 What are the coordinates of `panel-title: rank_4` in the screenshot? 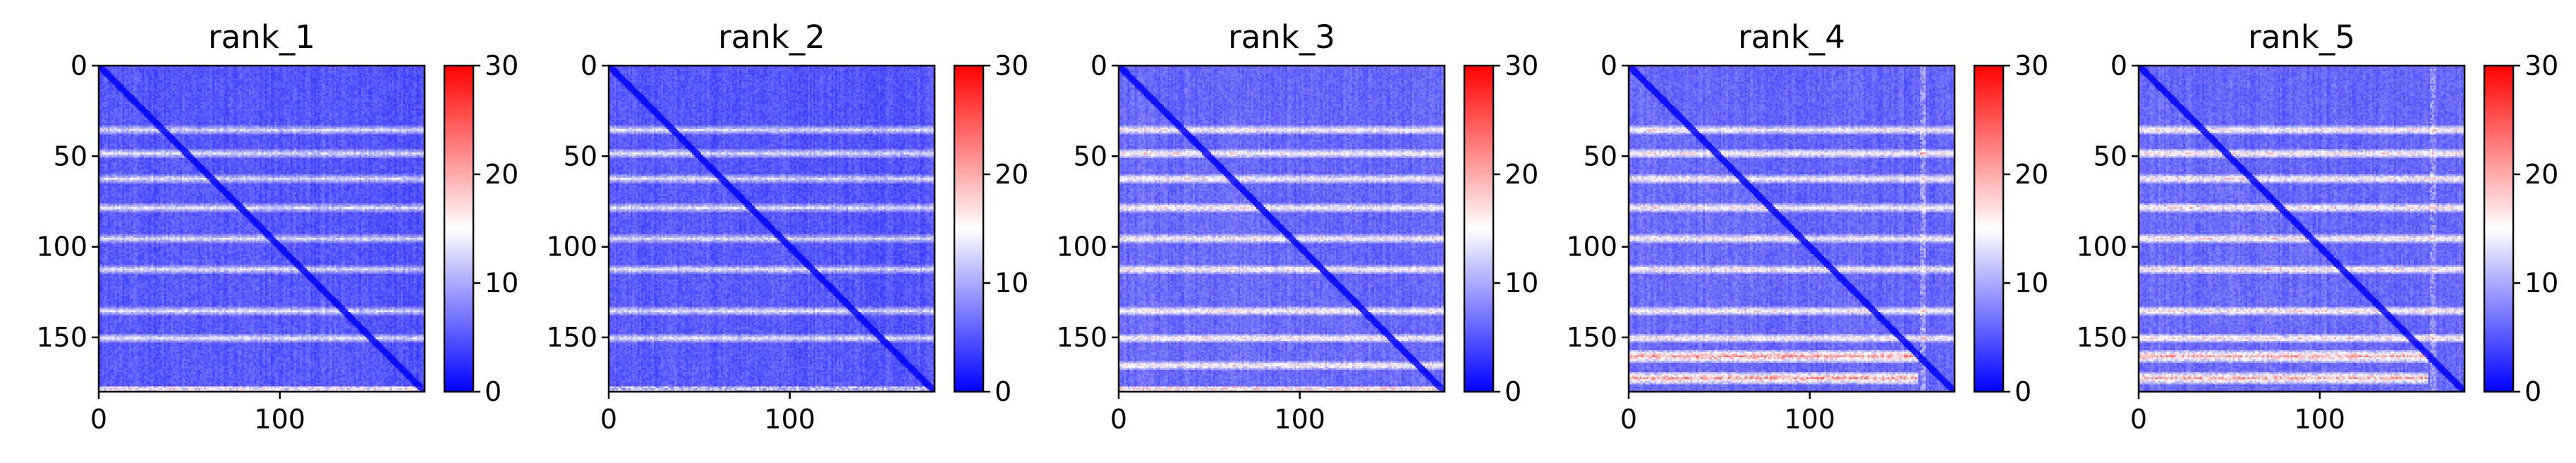 It's located at (1791, 37).